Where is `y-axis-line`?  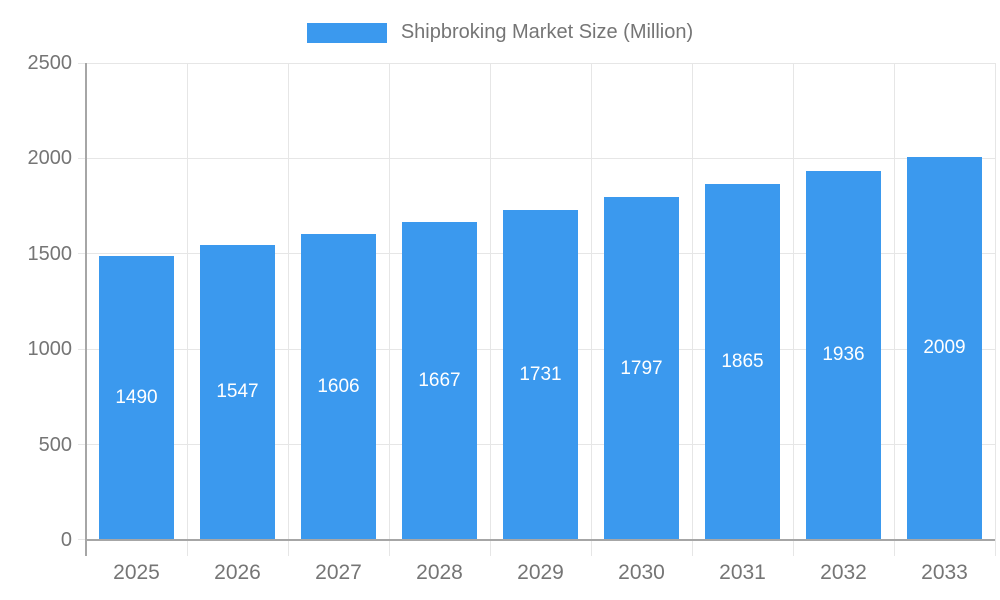 y-axis-line is located at coordinates (86, 309).